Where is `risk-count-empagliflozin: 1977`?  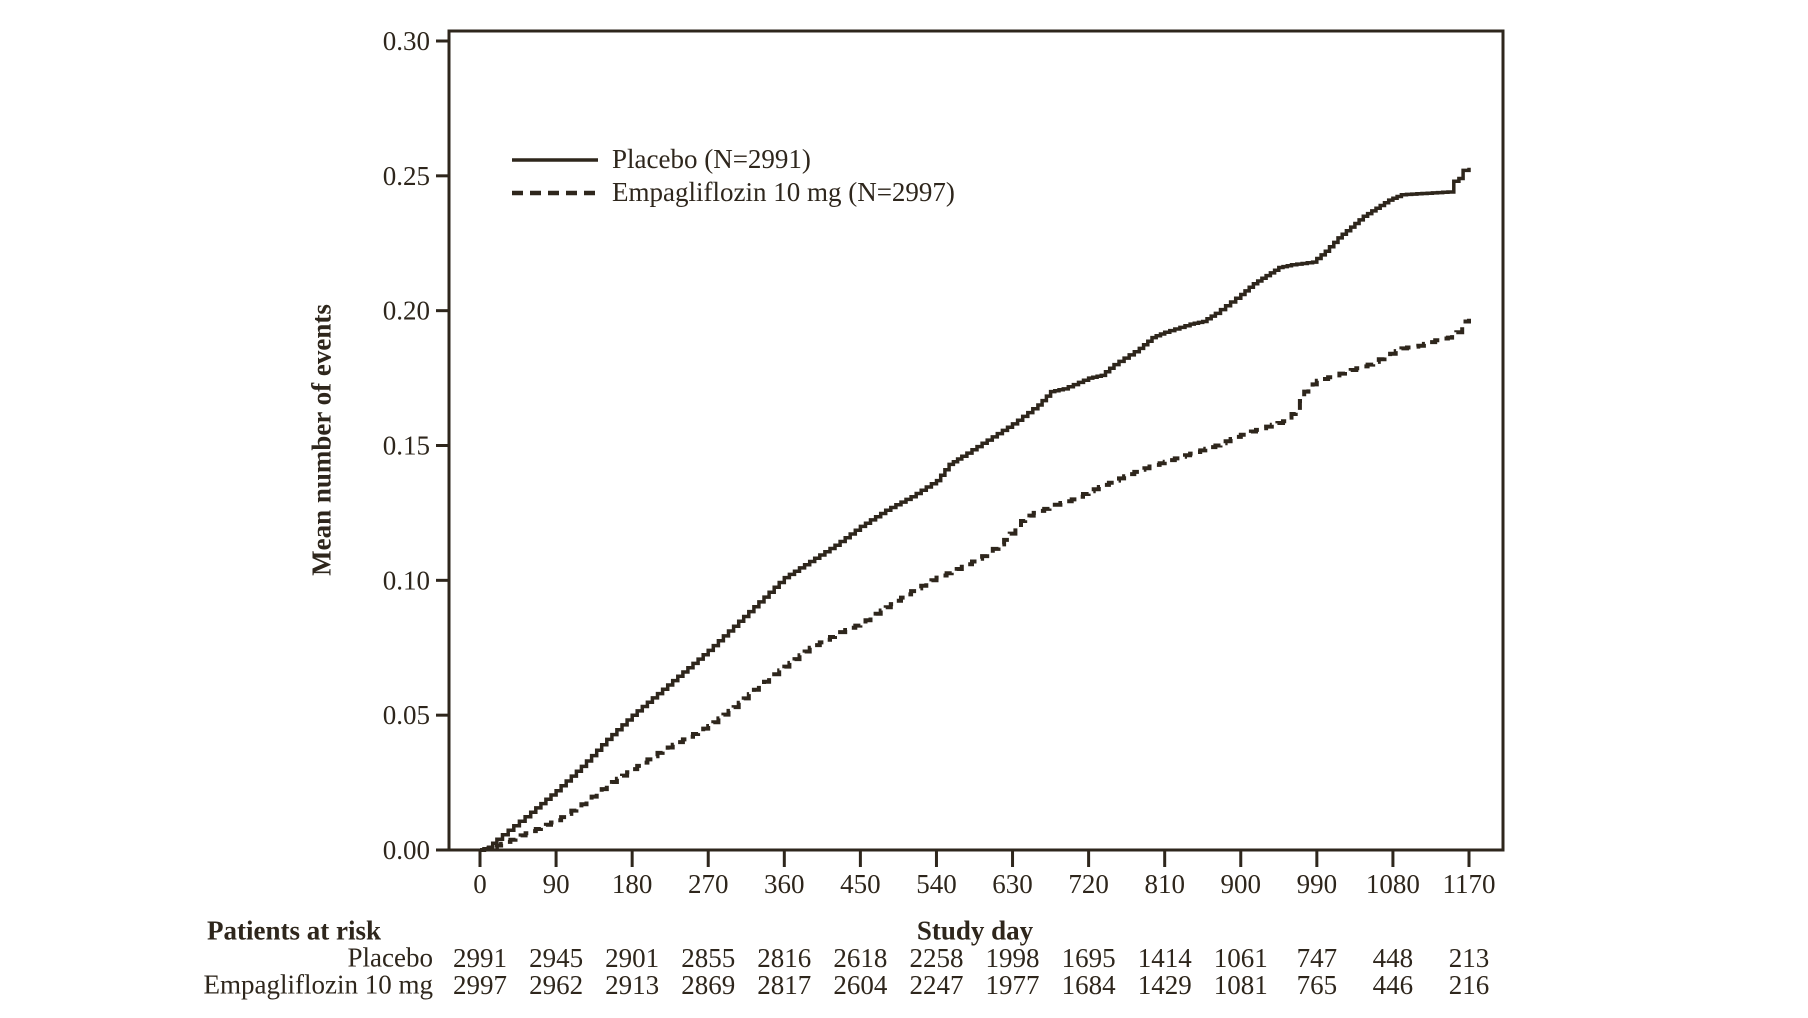 risk-count-empagliflozin: 1977 is located at coordinates (1013, 985).